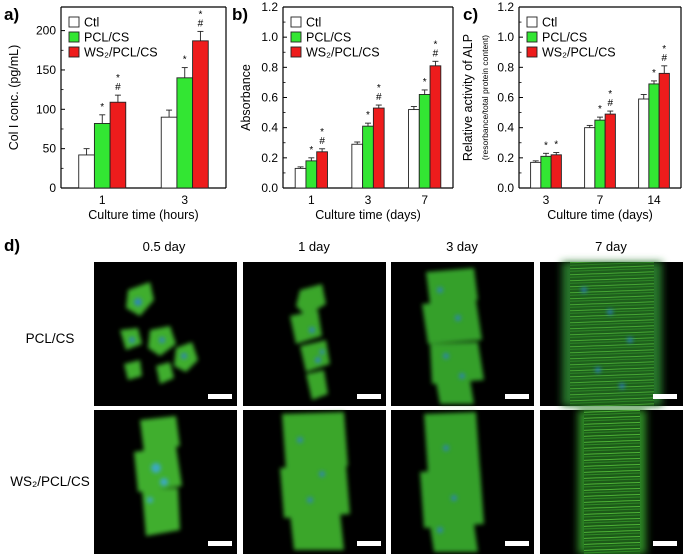 Image resolution: width=685 pixels, height=554 pixels. What do you see at coordinates (12, 245) in the screenshot?
I see `panel-label-d: d)` at bounding box center [12, 245].